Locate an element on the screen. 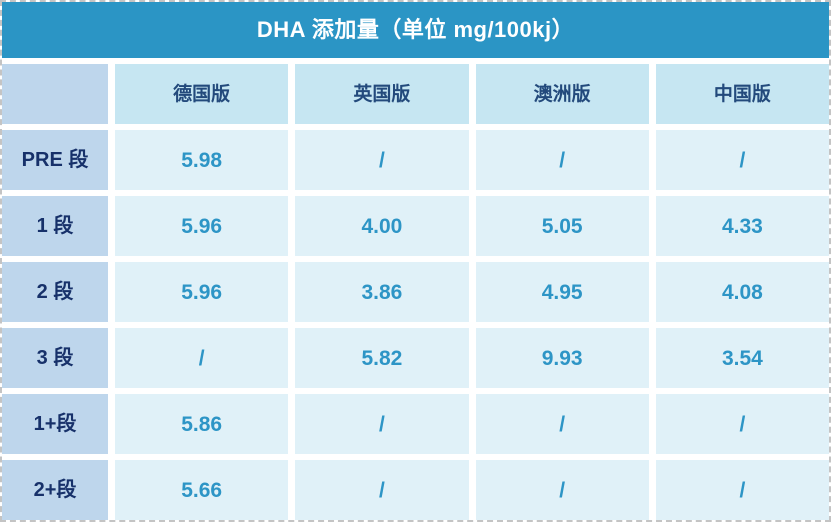 Image resolution: width=831 pixels, height=522 pixels. table-cell: 5.66 is located at coordinates (202, 490).